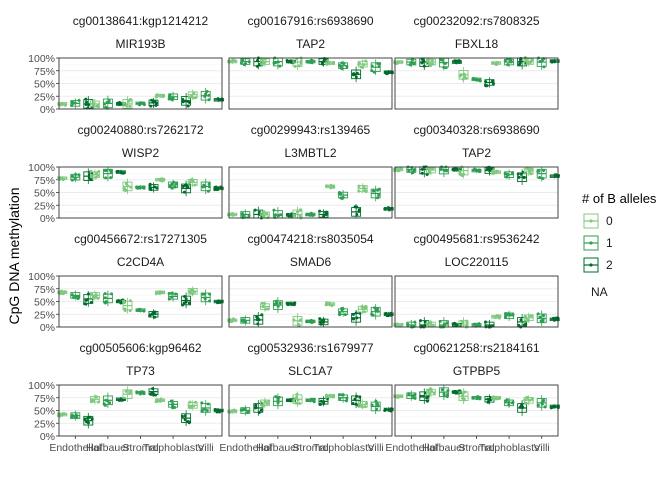  Describe the element at coordinates (140, 448) in the screenshot. I see `x-tick-label: Stromal` at that location.